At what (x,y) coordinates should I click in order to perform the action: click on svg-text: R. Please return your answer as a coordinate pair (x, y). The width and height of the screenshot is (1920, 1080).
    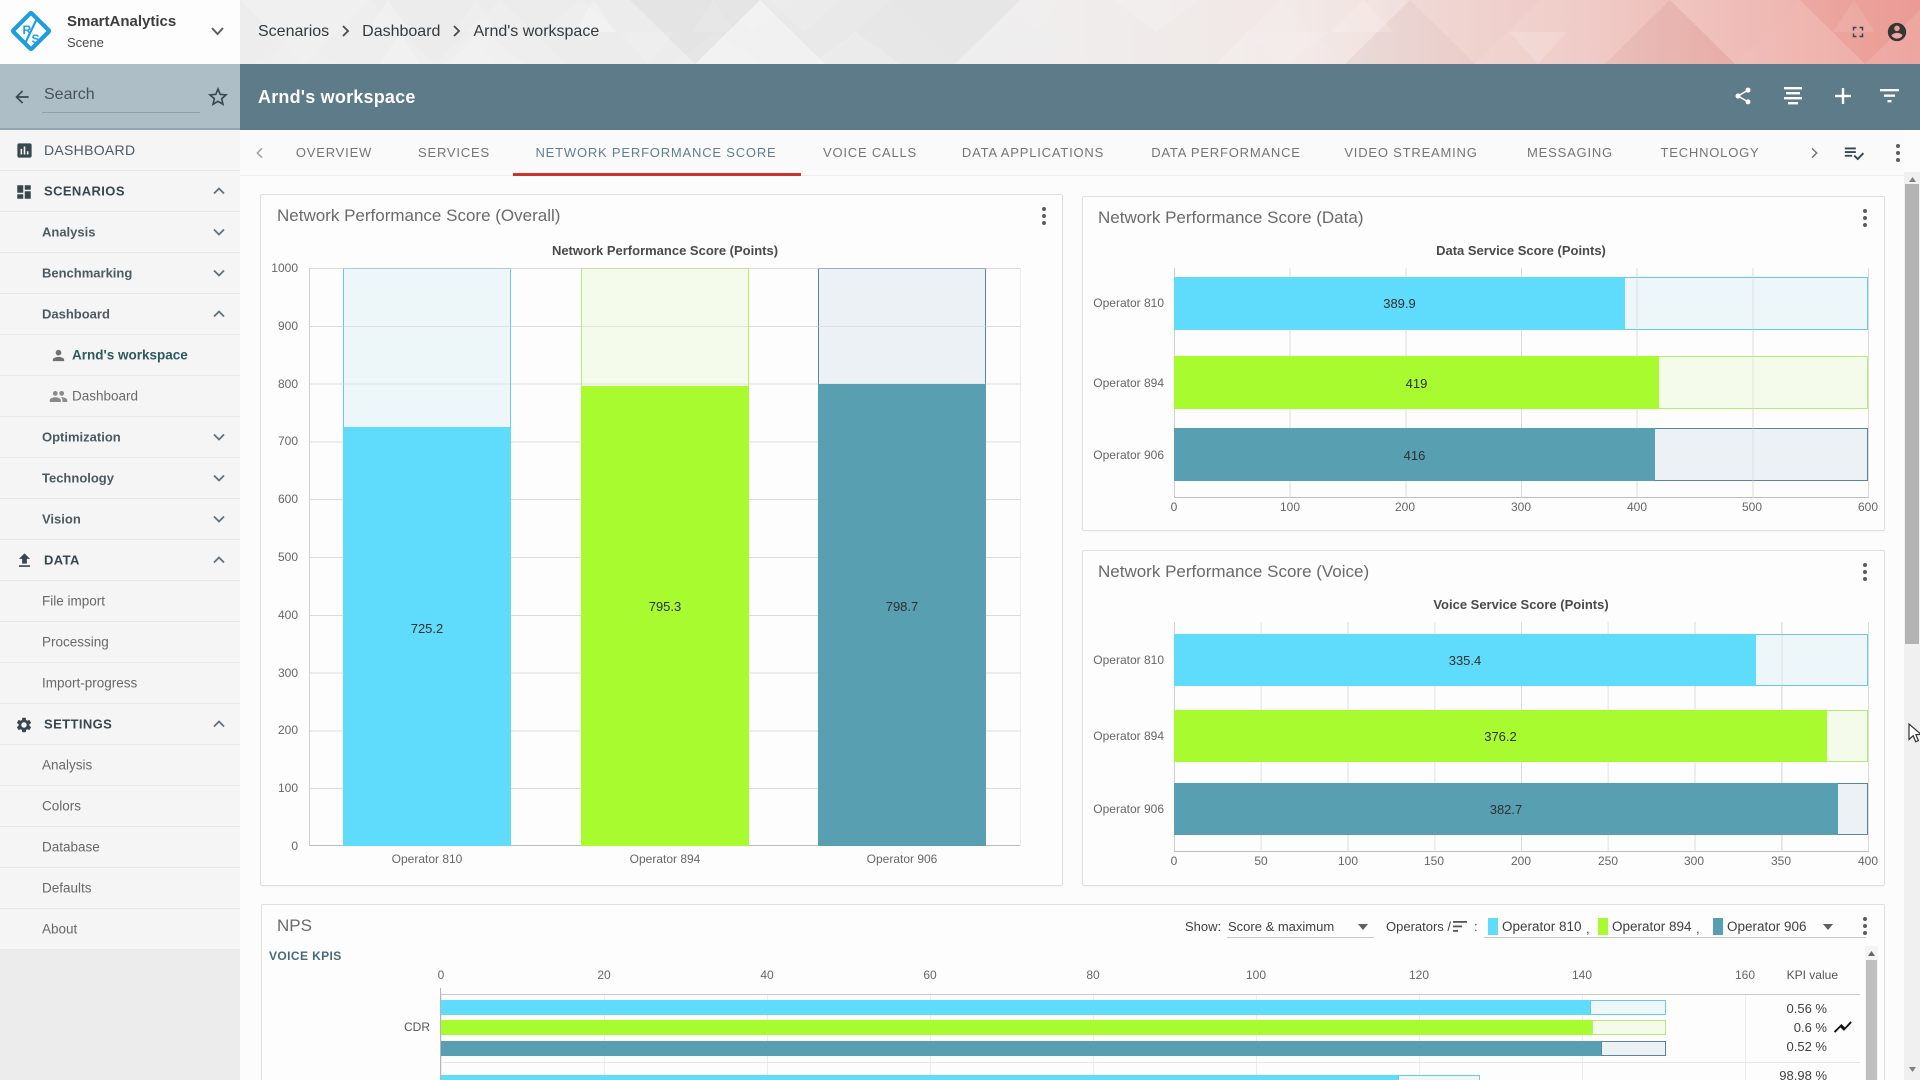
    Looking at the image, I should click on (27, 30).